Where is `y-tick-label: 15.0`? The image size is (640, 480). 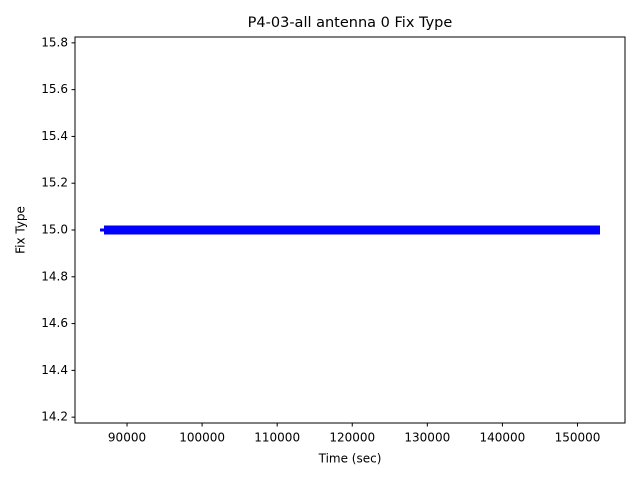 y-tick-label: 15.0 is located at coordinates (54, 230).